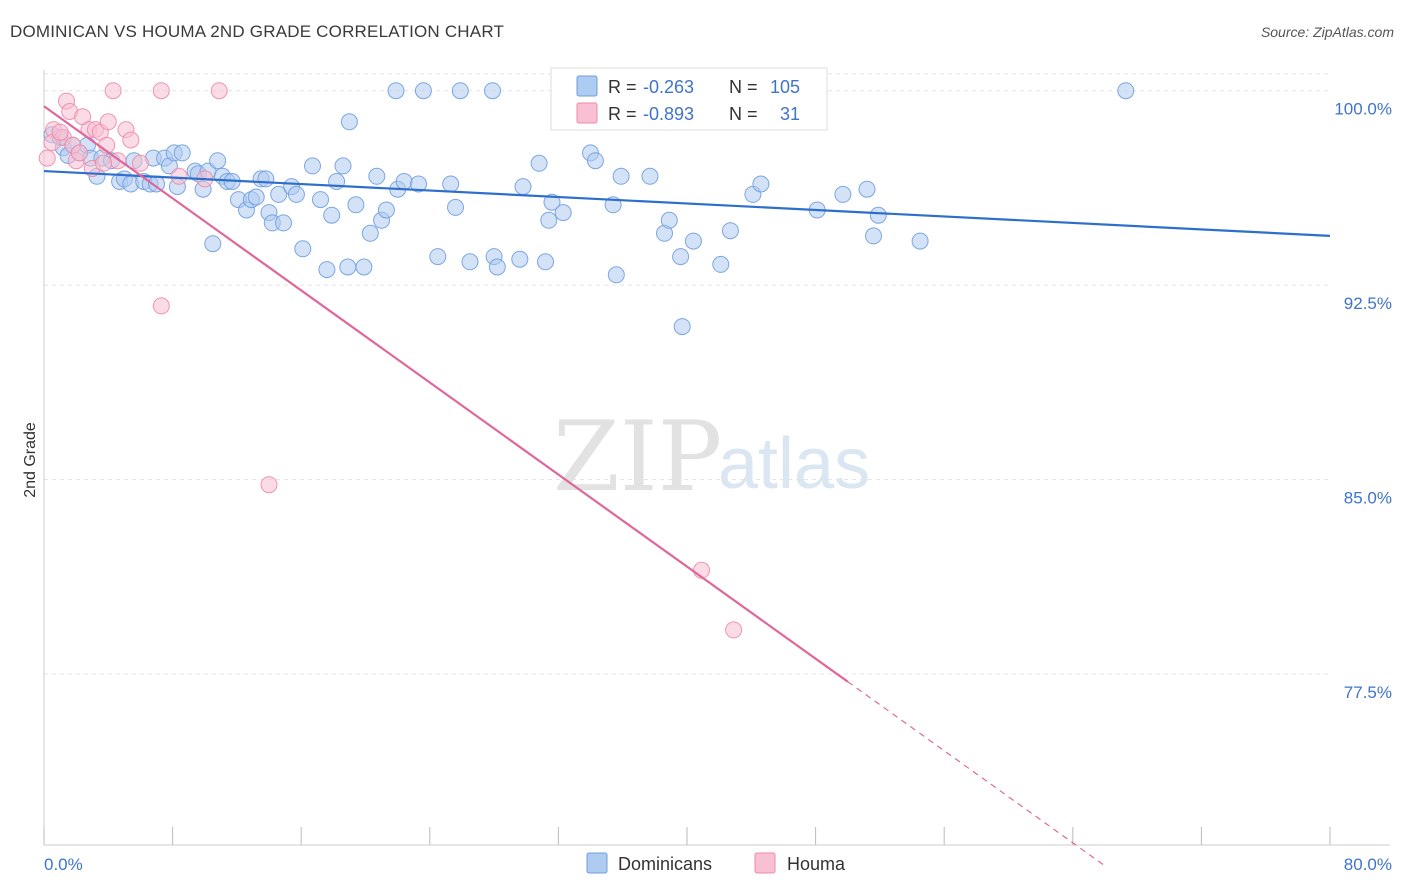  I want to click on legend-n-label-dominicans: N =, so click(743, 87).